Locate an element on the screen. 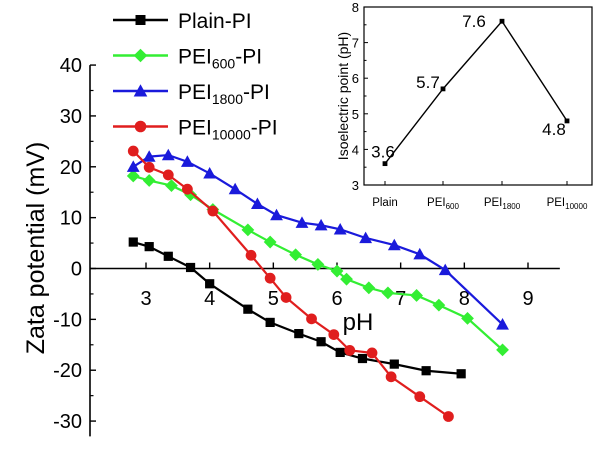 This screenshot has height=455, width=600. y-tick-label: 0 is located at coordinates (76, 270).